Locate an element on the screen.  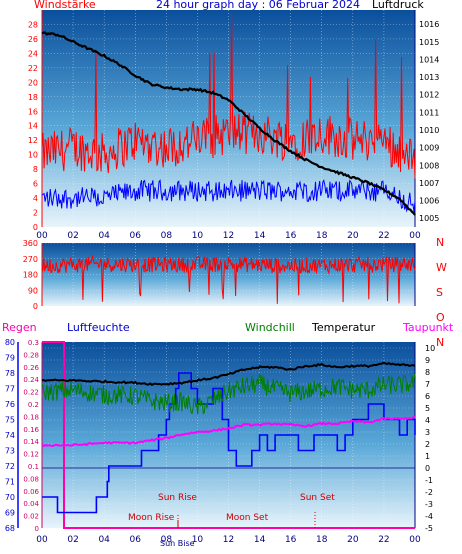
humidity-tick-label: 78 is located at coordinates (10, 373).